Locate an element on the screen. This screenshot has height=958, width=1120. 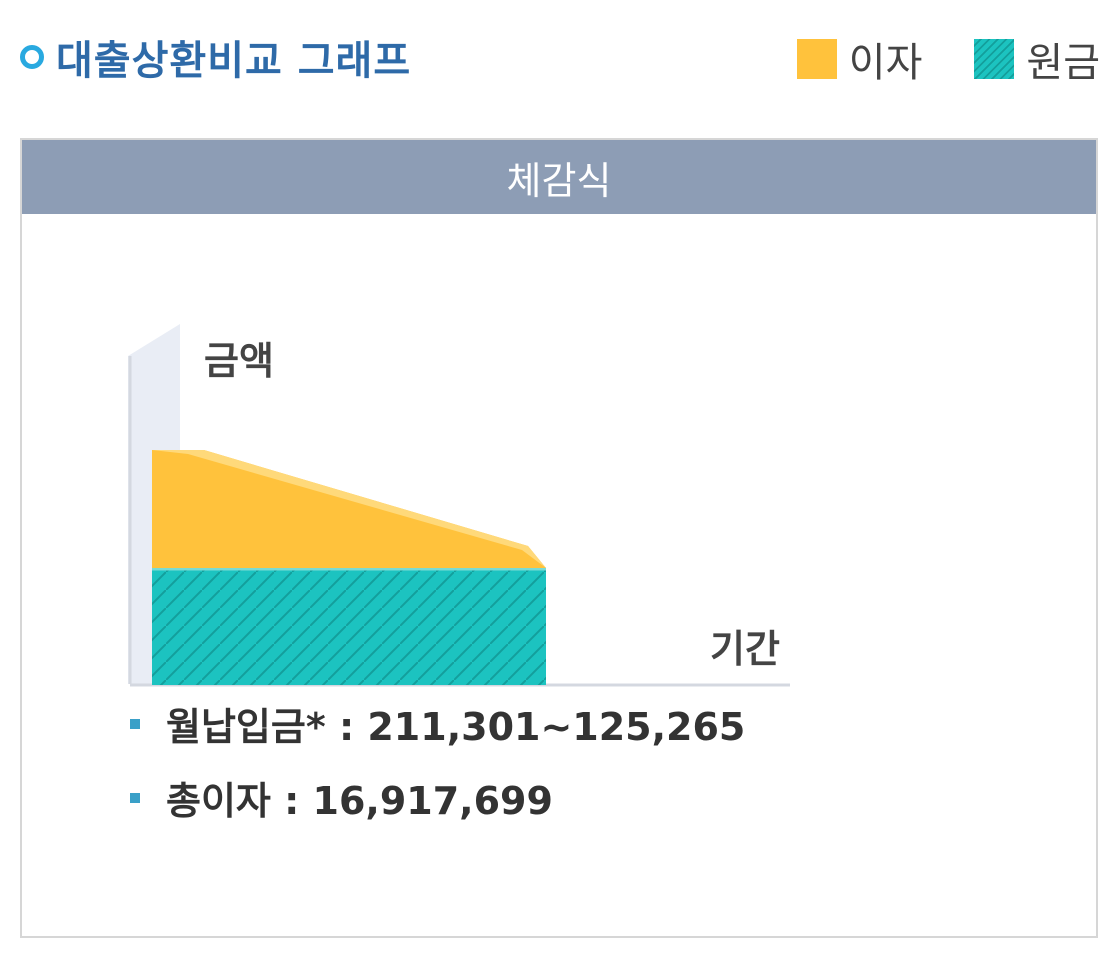
legend-item-principal: 원금 is located at coordinates (1037, 59).